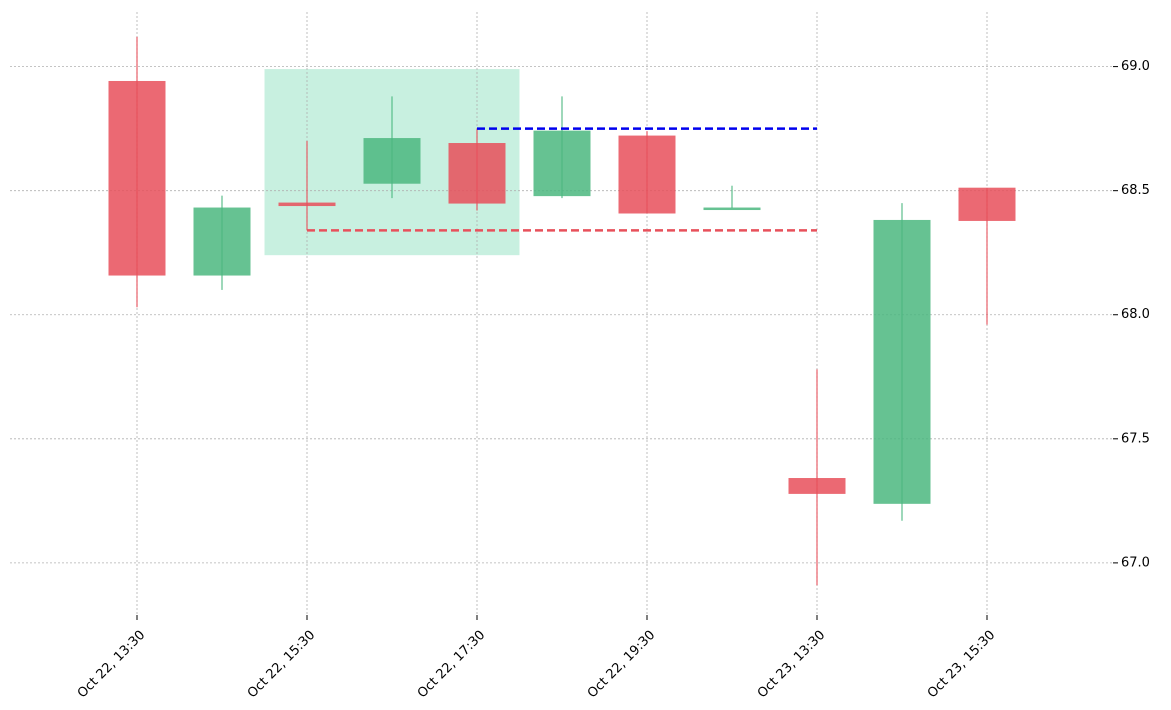 The height and width of the screenshot is (710, 1171). I want to click on x-tick-label: Oct 22, 15:30, so click(281, 664).